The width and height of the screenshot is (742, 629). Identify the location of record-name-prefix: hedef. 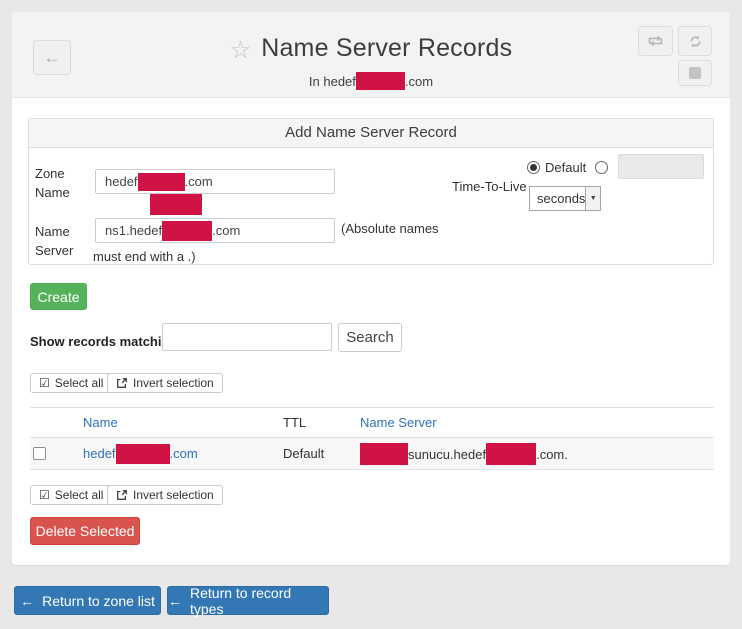
(99, 453).